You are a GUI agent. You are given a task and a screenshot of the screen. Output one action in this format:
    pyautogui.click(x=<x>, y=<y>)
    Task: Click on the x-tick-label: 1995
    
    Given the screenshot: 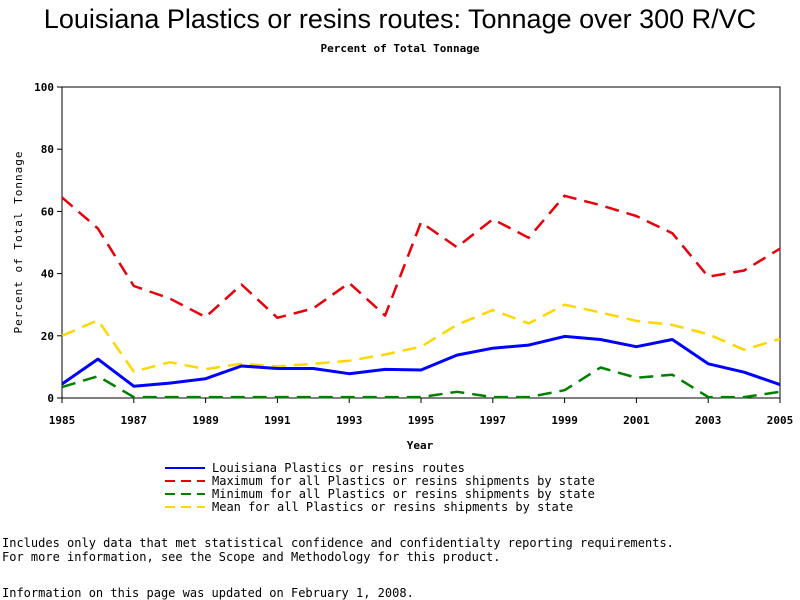 What is the action you would take?
    pyautogui.click(x=421, y=420)
    